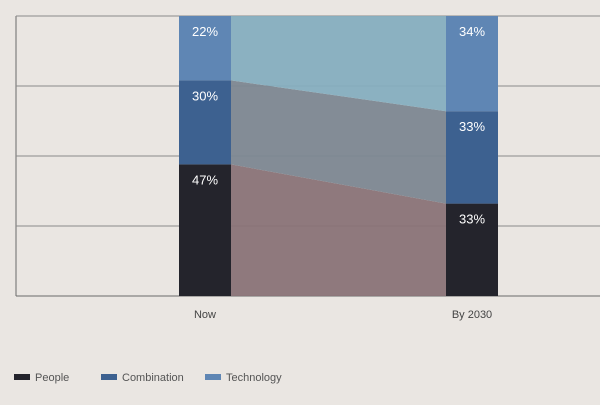 This screenshot has width=600, height=405. Describe the element at coordinates (254, 378) in the screenshot. I see `legend-label: Technology` at that location.